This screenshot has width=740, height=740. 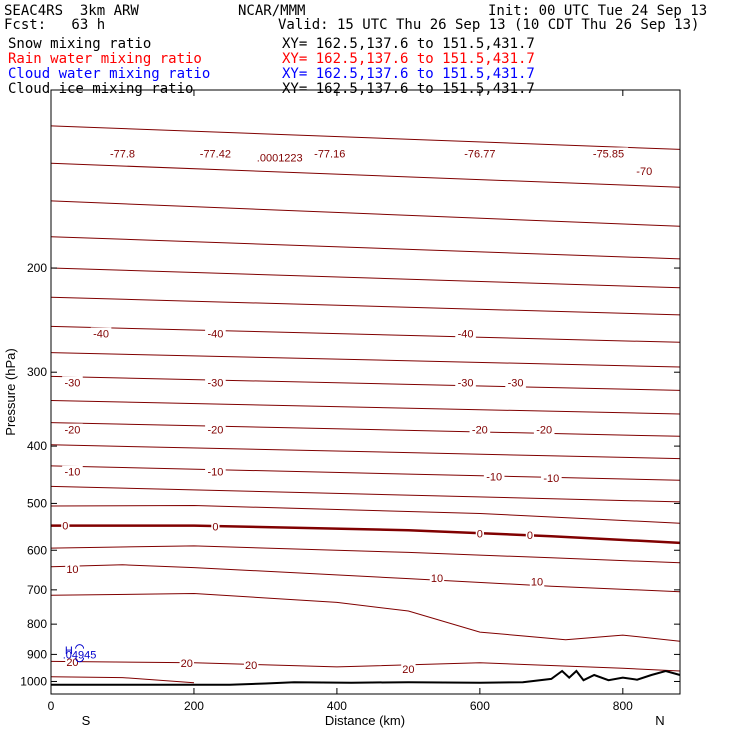 I want to click on cloud-water-layer: H.04945, so click(x=80, y=653).